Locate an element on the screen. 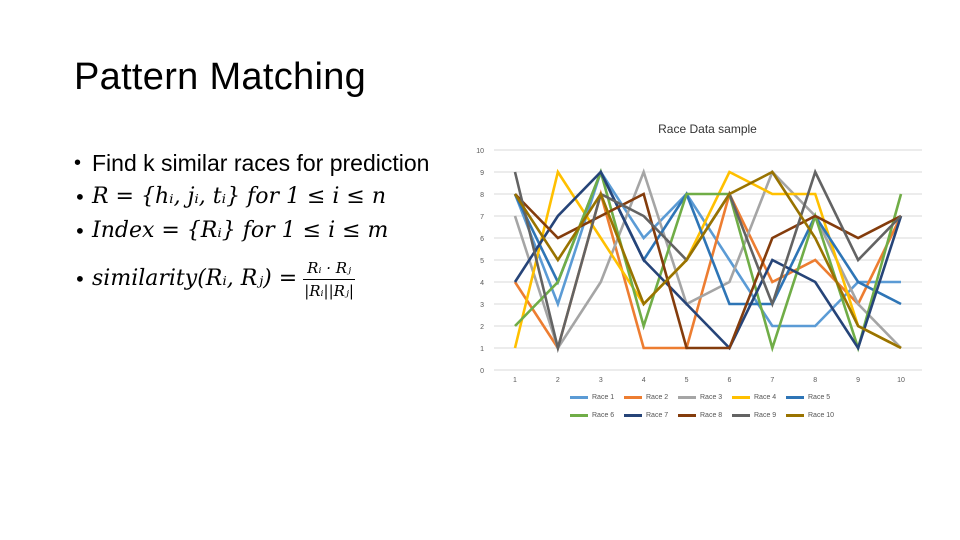 Image resolution: width=960 pixels, height=540 pixels. bullet-index-definition: Index = {Rᵢ} for 1 ≤ i ≤ m is located at coordinates (251, 231).